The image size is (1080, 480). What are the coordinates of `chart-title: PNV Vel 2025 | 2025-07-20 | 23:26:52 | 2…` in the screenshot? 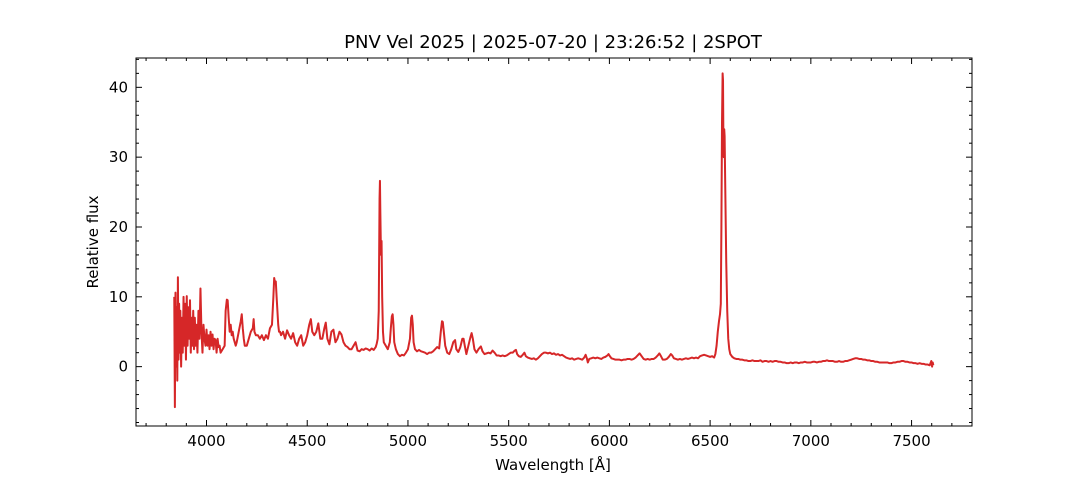 It's located at (553, 42).